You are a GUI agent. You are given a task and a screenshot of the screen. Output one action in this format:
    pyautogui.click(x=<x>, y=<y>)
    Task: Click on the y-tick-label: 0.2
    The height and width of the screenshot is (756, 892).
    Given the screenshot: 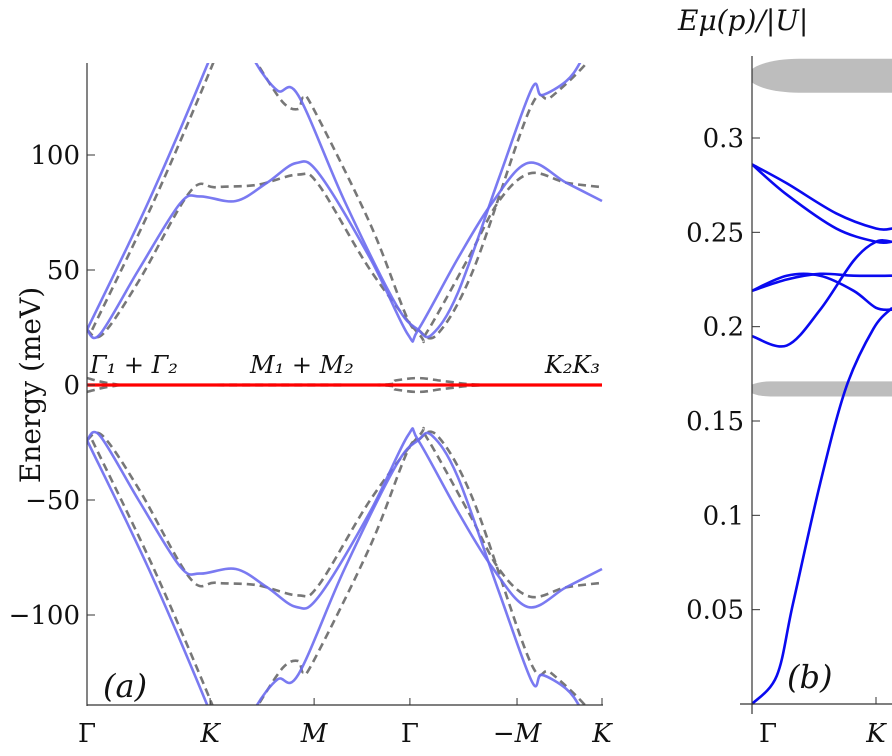 What is the action you would take?
    pyautogui.click(x=723, y=328)
    